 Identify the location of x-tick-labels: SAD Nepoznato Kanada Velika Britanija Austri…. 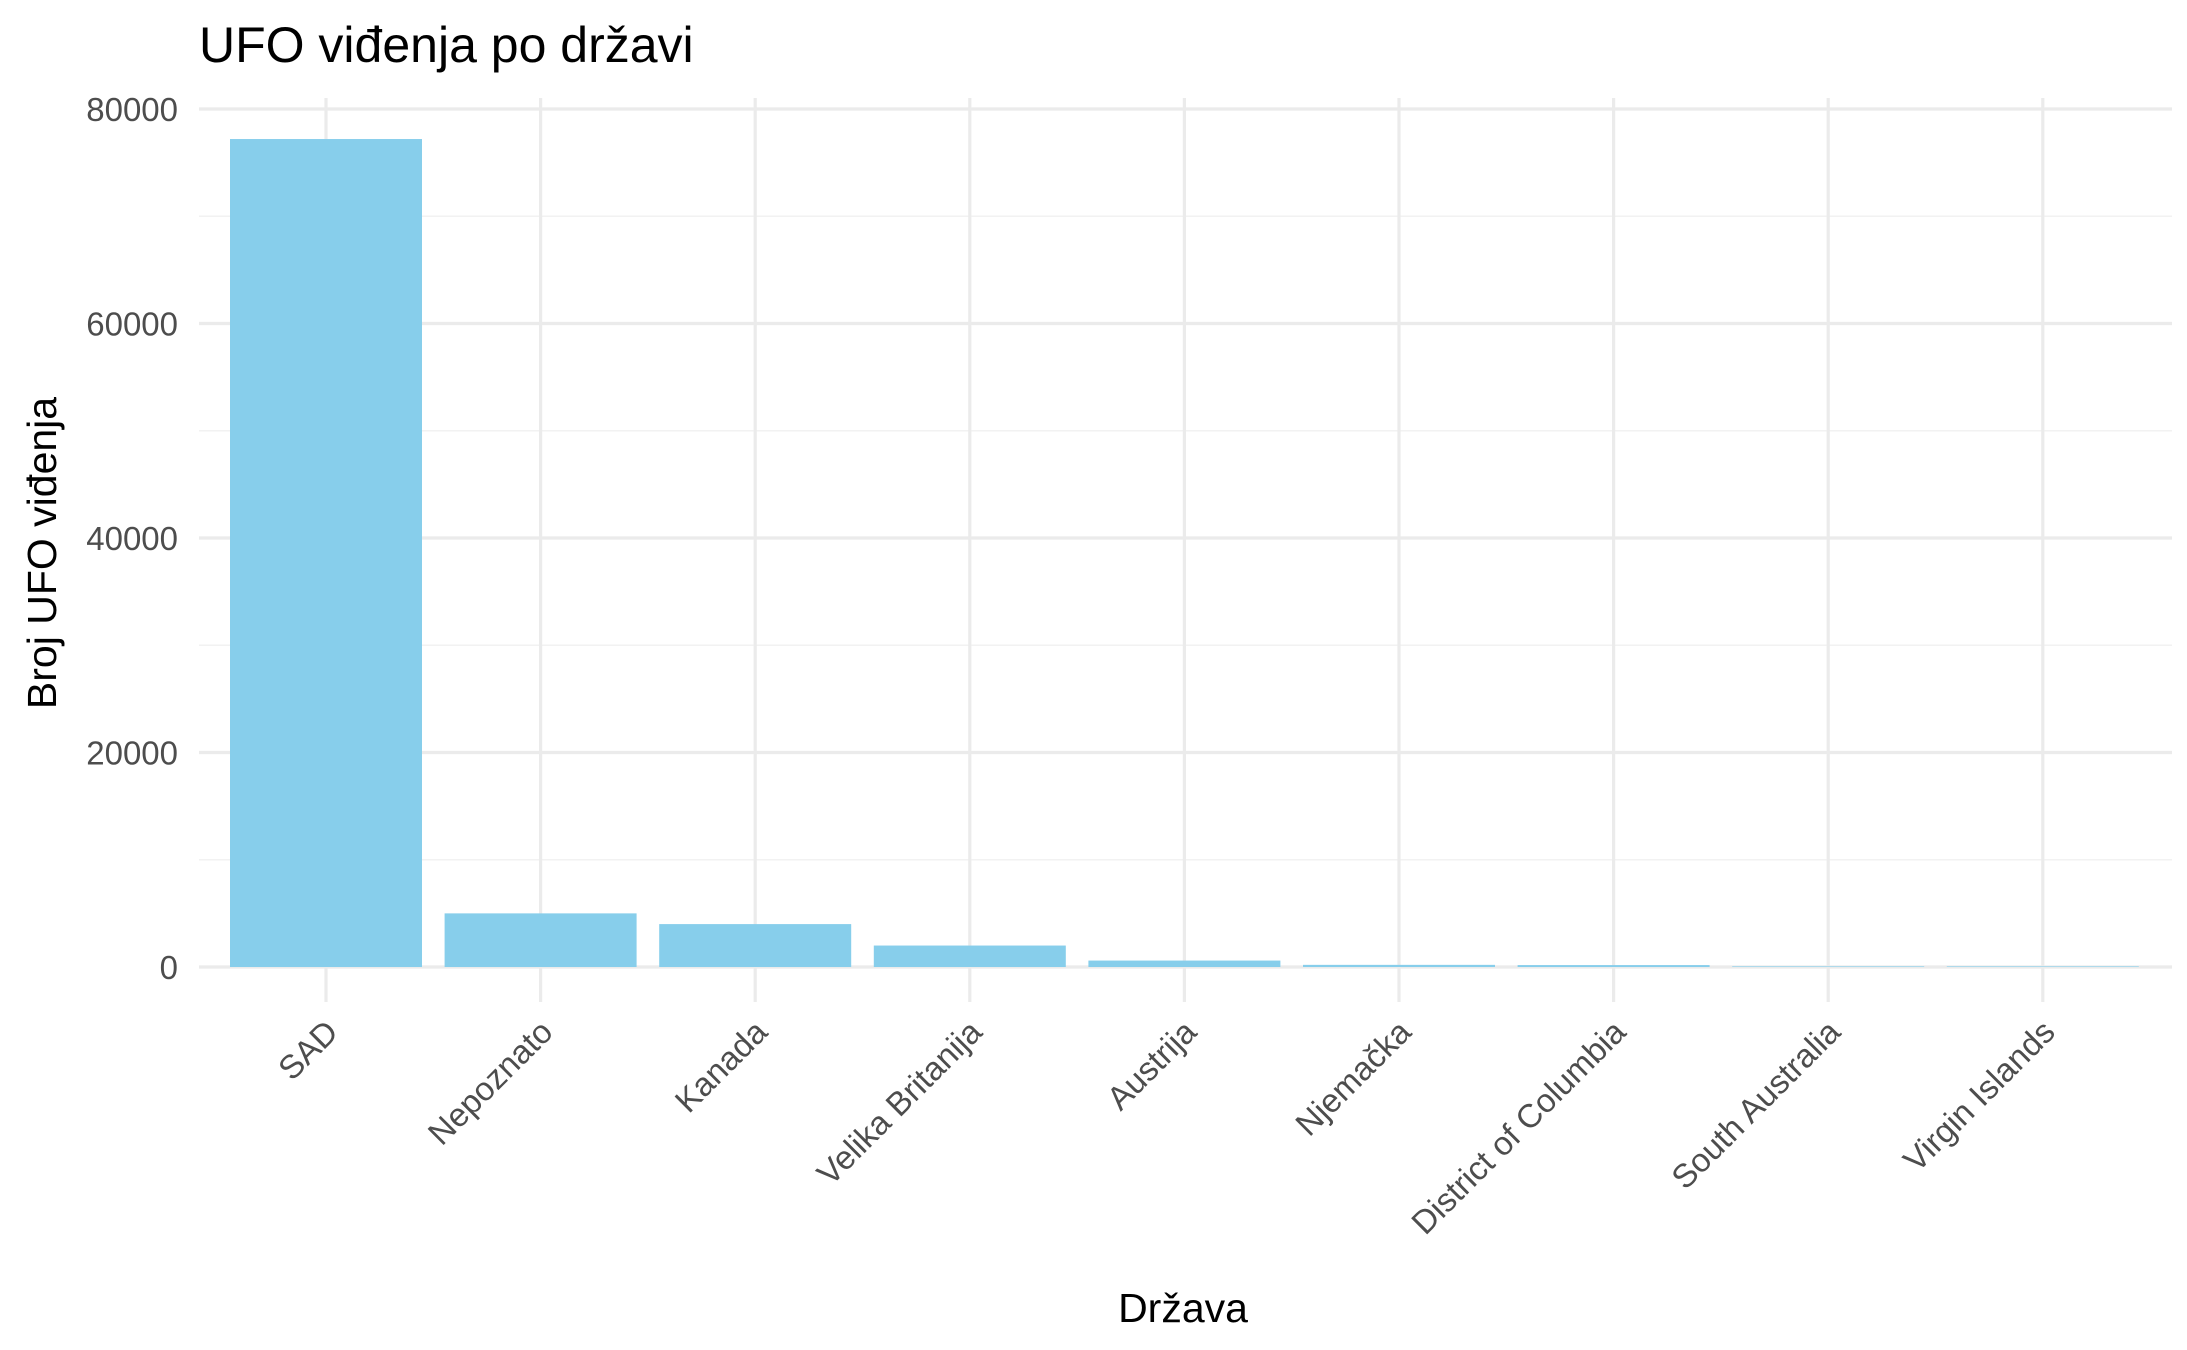
(1166, 1126).